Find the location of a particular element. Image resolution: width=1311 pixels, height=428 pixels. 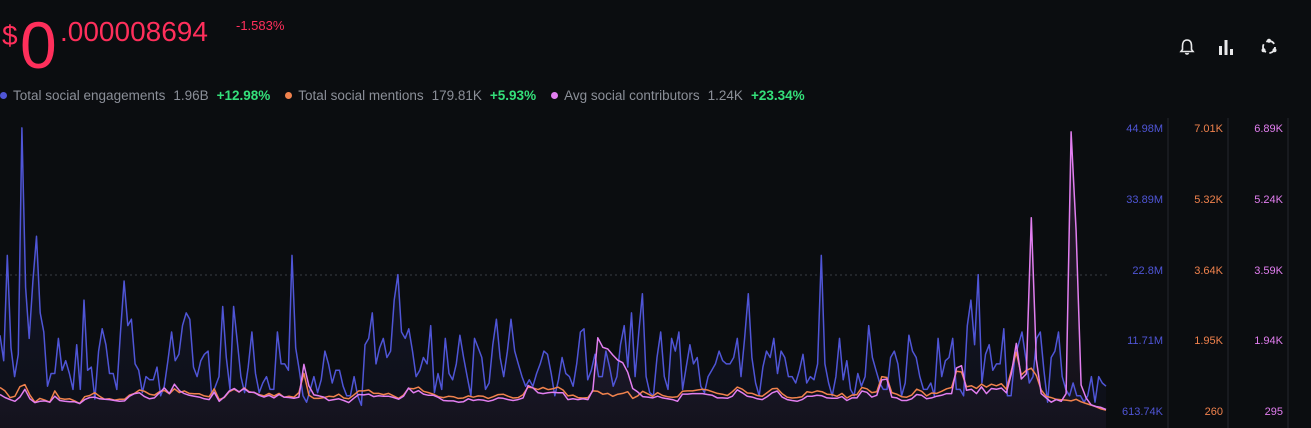

legend-label: Total social mentions is located at coordinates (361, 95).